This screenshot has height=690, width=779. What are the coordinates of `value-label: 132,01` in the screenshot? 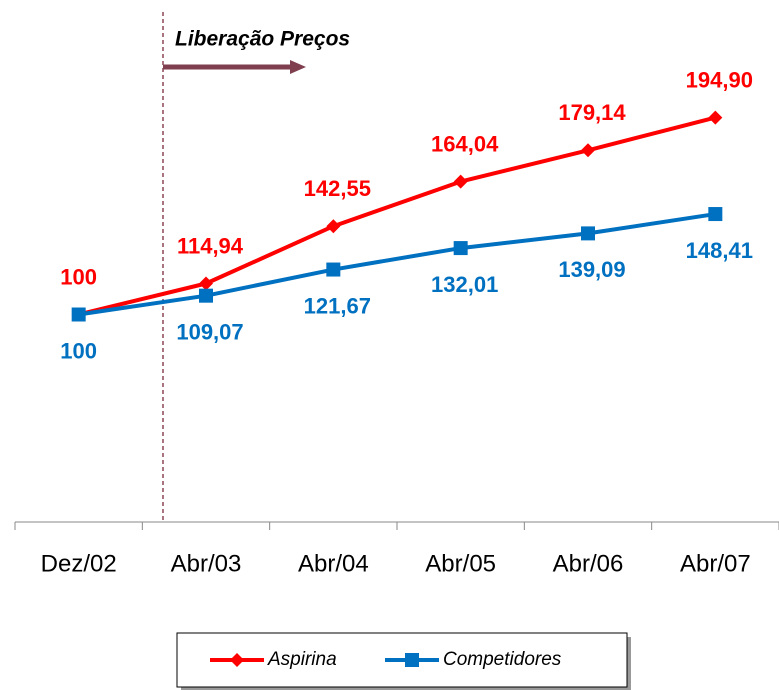 It's located at (464, 284).